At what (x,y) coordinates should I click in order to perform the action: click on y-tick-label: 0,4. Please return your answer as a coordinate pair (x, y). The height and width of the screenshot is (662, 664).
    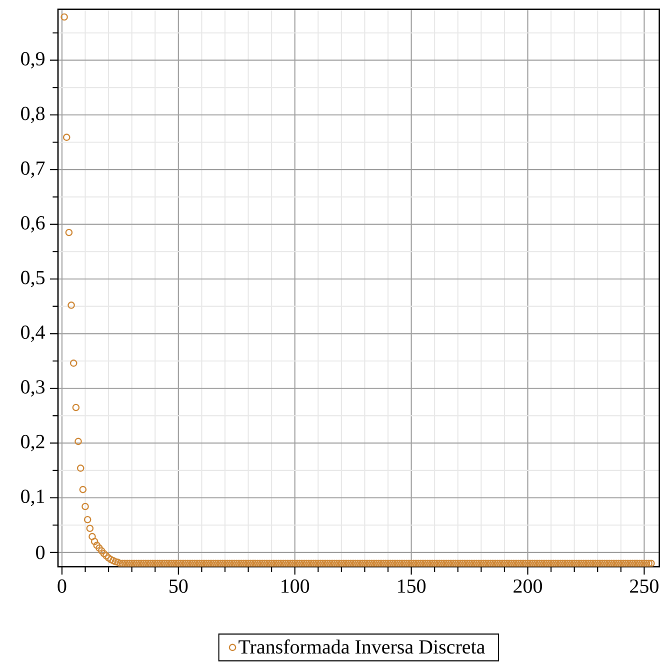
    Looking at the image, I should click on (33, 333).